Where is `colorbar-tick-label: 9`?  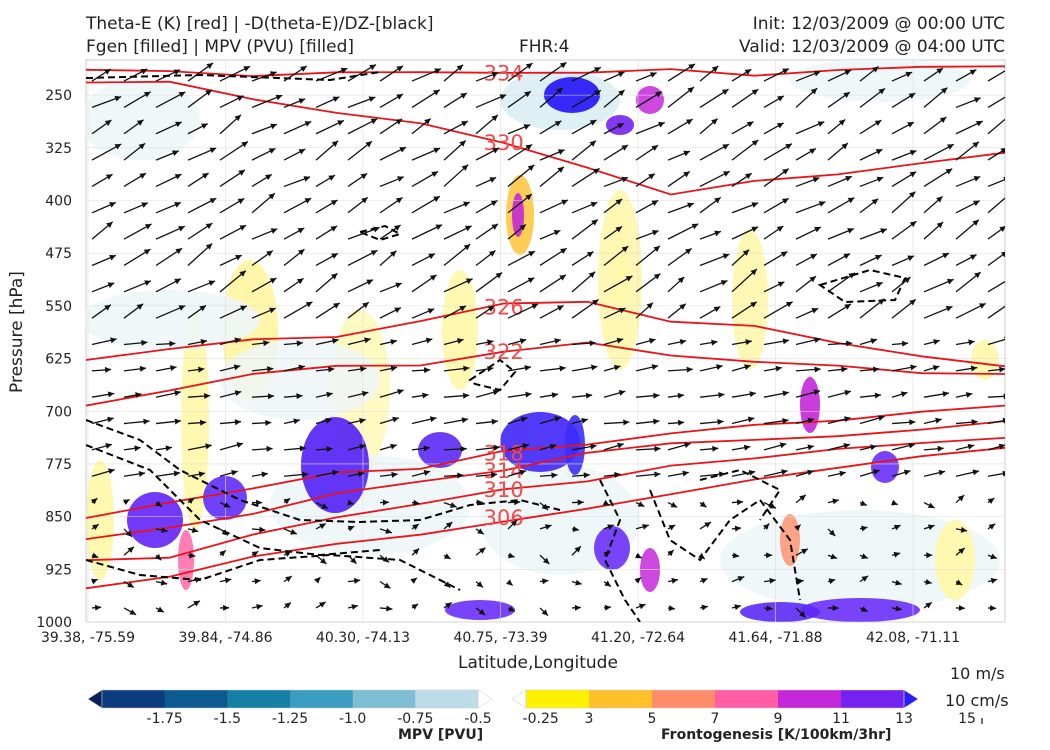
colorbar-tick-label: 9 is located at coordinates (778, 719).